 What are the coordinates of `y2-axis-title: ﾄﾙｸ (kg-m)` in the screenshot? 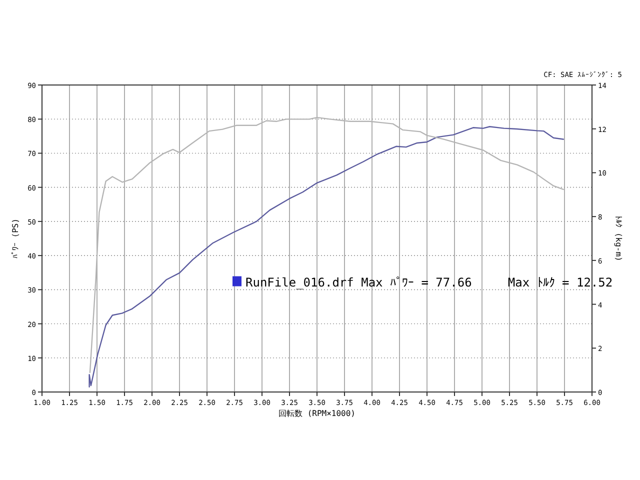 It's located at (618, 239).